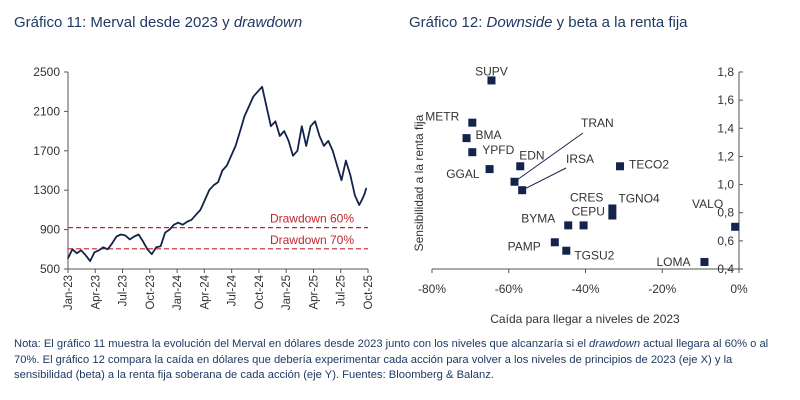  Describe the element at coordinates (531, 155) in the screenshot. I see `label-edn: EDN` at that location.